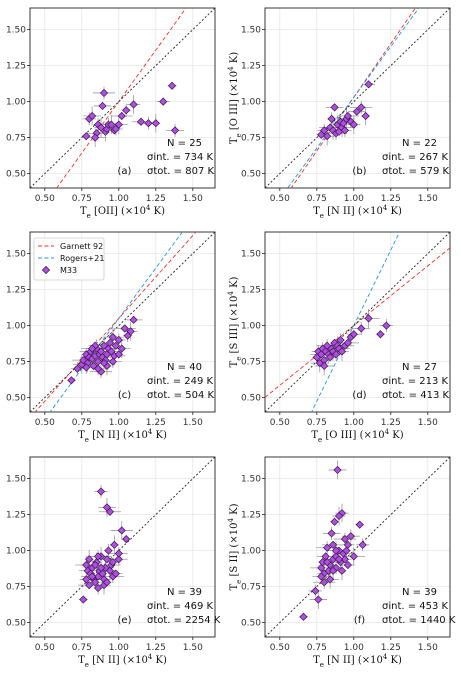 This screenshot has height=684, width=461. What do you see at coordinates (354, 423) in the screenshot?
I see `x-tick-label: 1.00` at bounding box center [354, 423].